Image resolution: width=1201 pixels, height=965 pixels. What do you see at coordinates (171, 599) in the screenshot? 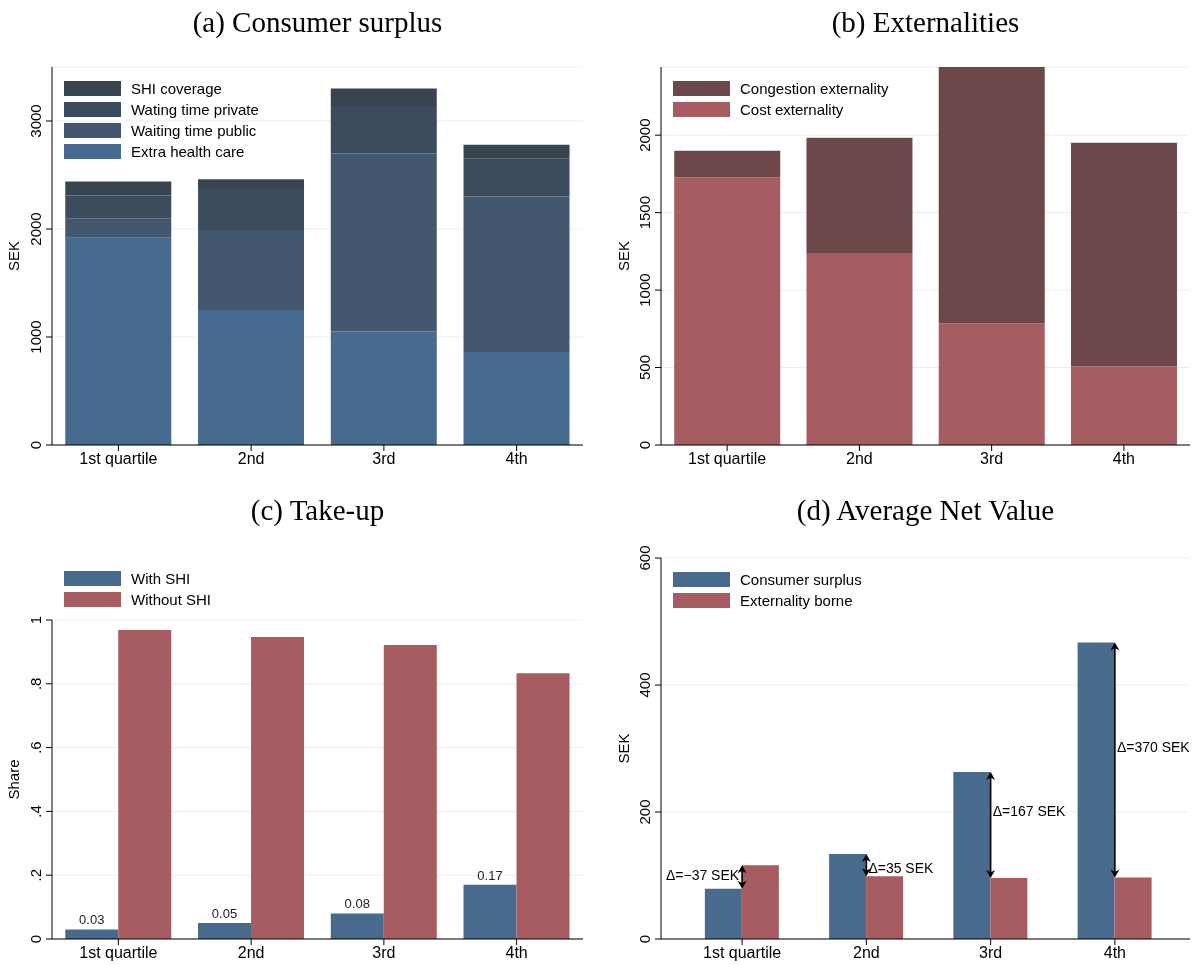
I see `legend-label: Without SHI` at bounding box center [171, 599].